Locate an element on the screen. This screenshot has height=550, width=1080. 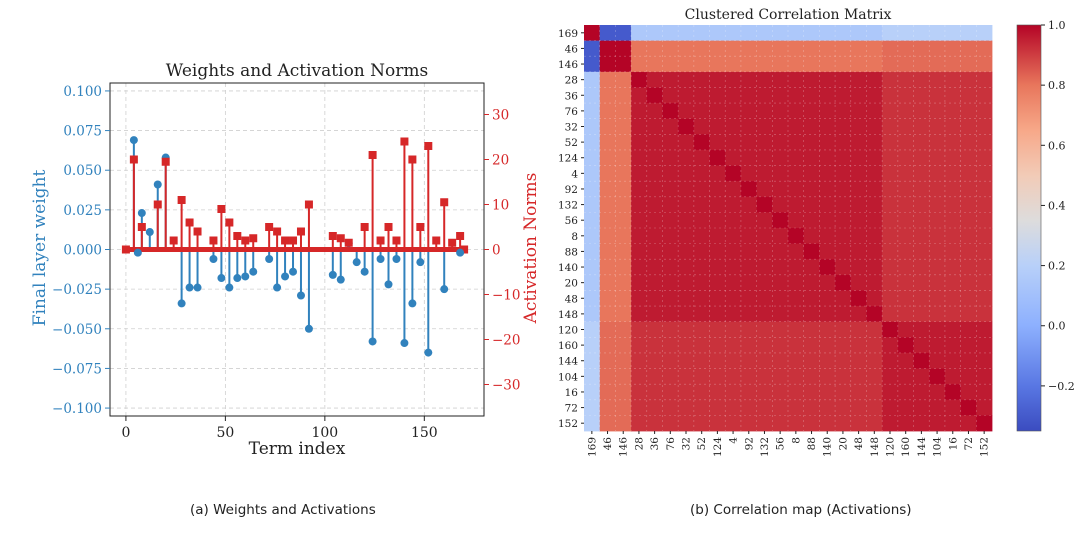
column-label: 152 is located at coordinates (985, 447).